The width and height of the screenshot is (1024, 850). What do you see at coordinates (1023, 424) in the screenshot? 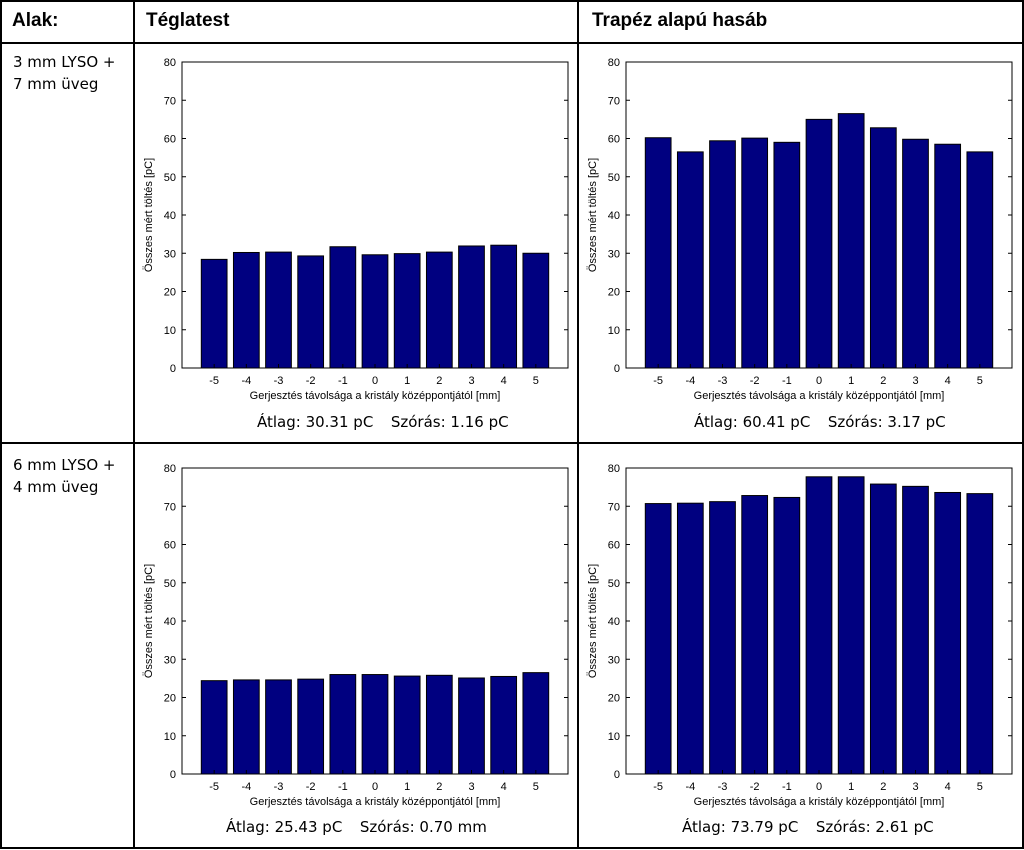
I see `table-border-right` at bounding box center [1023, 424].